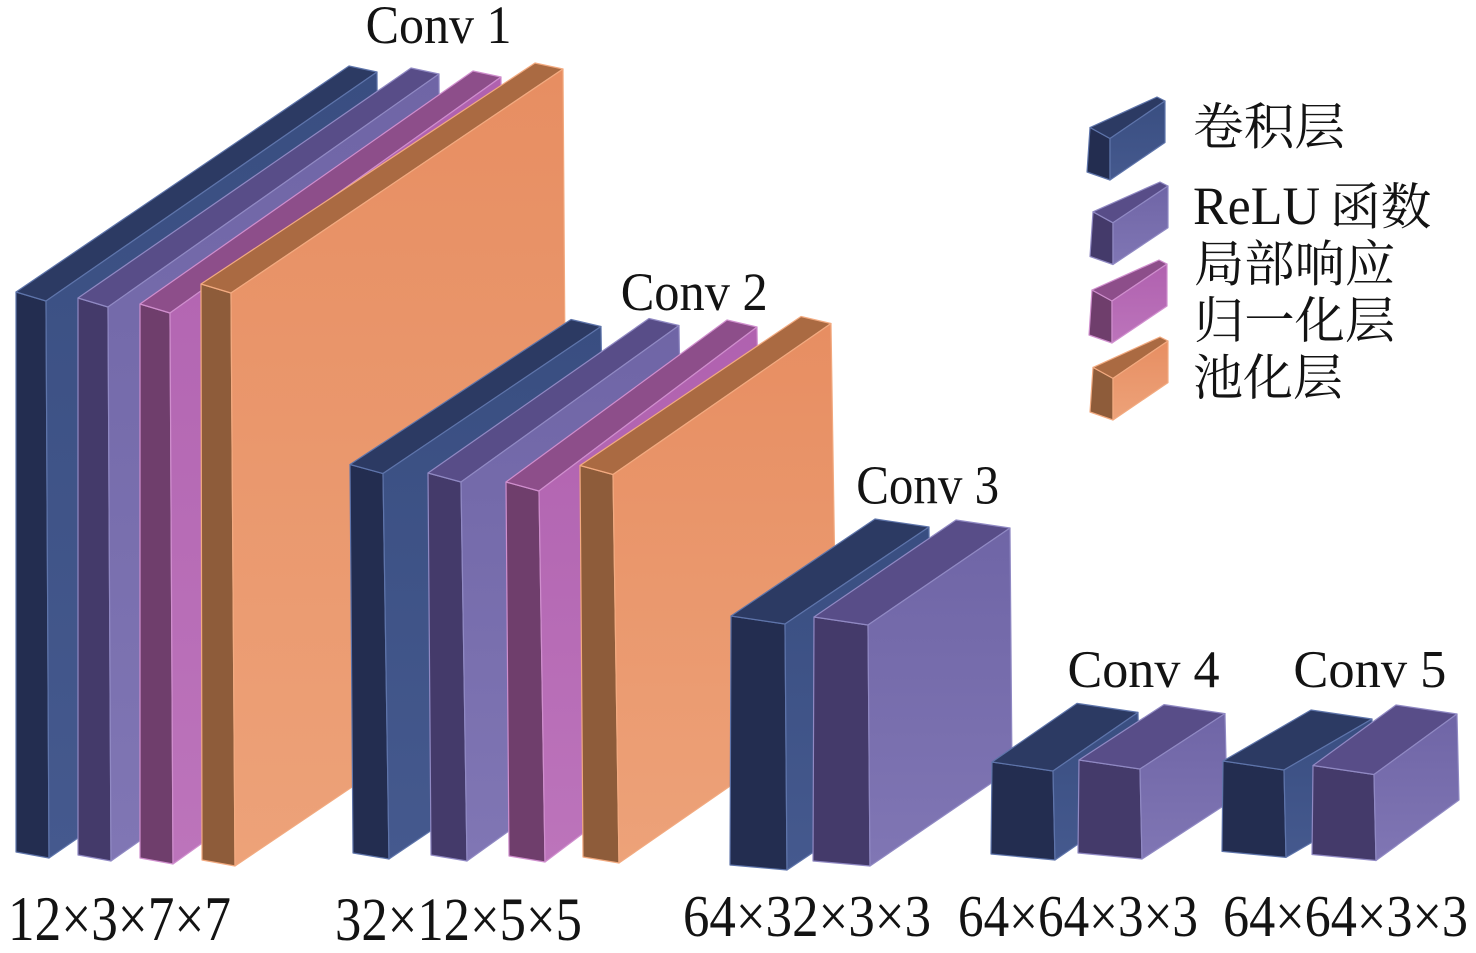  I want to click on svg-text: Conv 1, so click(439, 27).